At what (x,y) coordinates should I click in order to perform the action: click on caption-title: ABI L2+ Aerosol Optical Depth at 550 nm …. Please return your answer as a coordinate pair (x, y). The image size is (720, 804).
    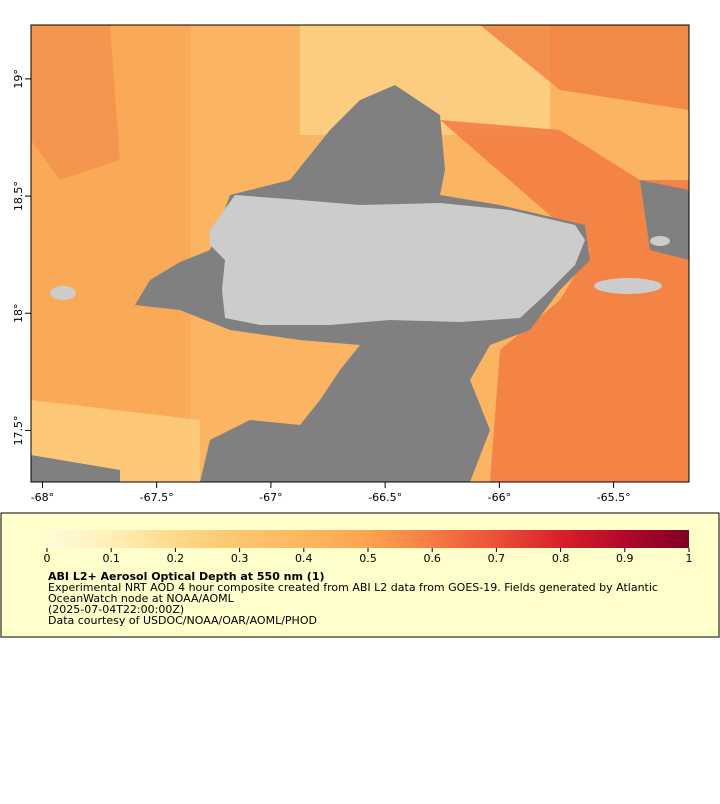
    Looking at the image, I should click on (186, 576).